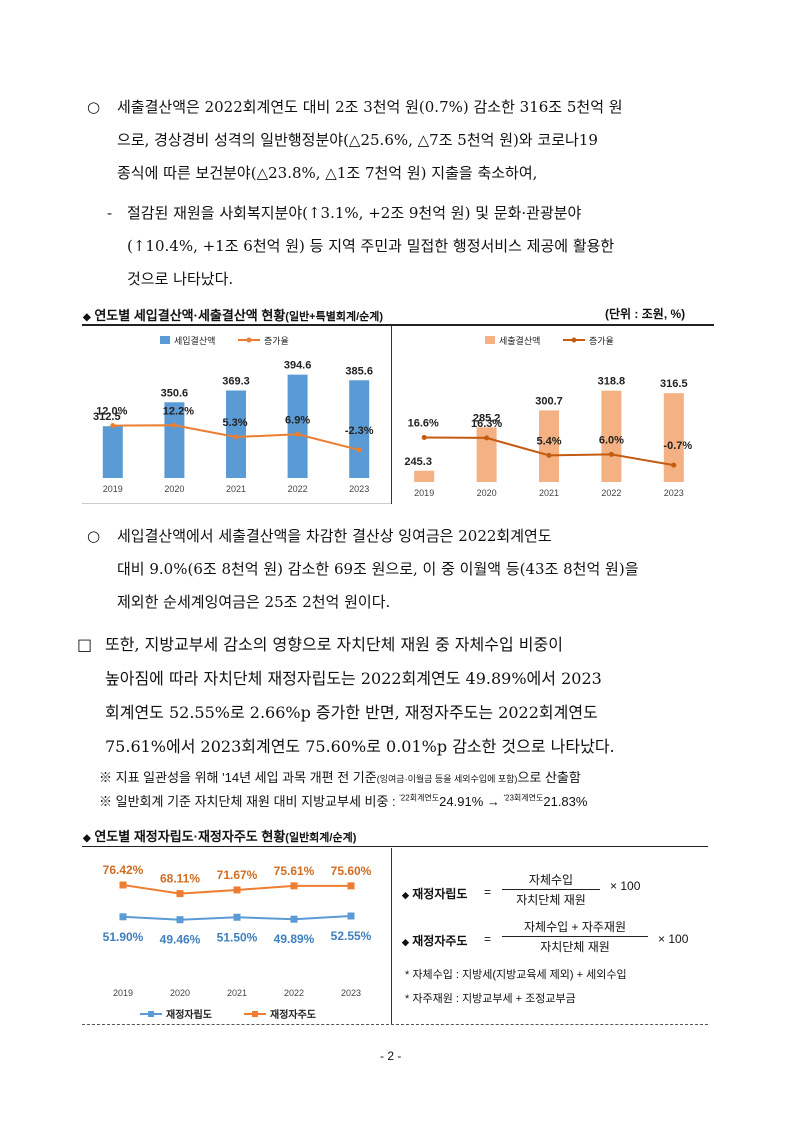 Image resolution: width=793 pixels, height=1121 pixels. Describe the element at coordinates (298, 366) in the screenshot. I see `bar-label-2022: 394.6` at that location.